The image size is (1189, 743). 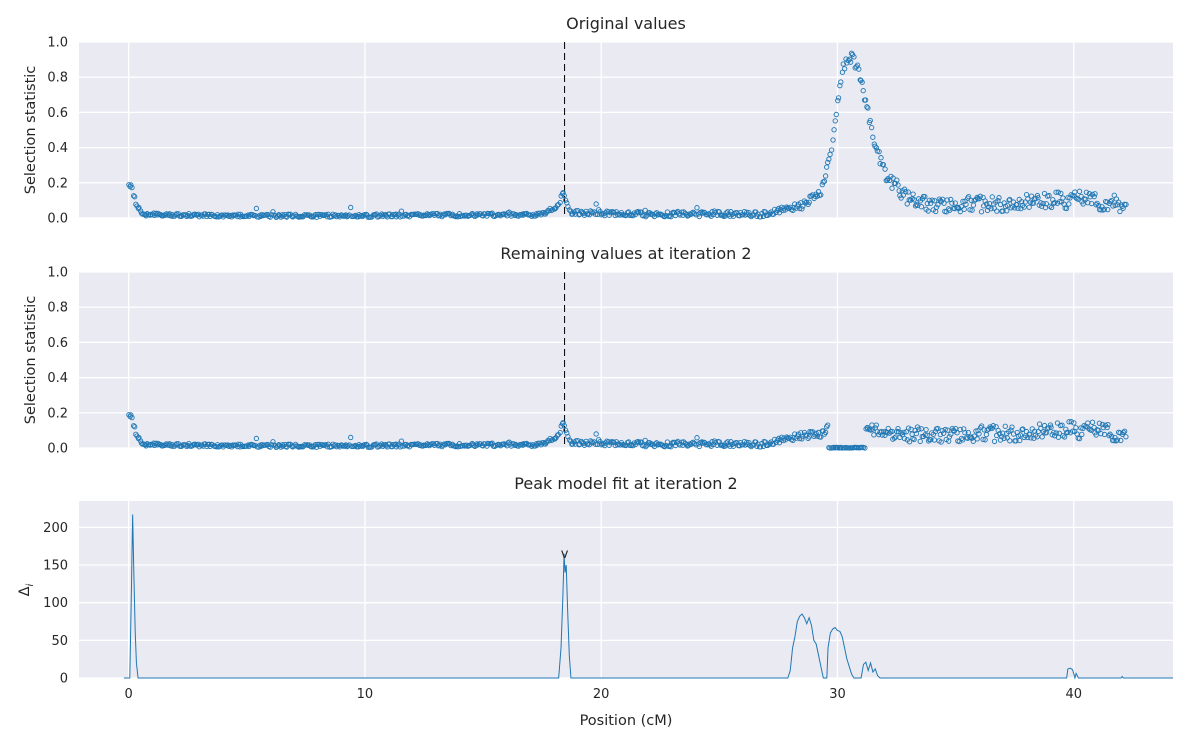 I want to click on panel-remaining-yticks: 0.0 0.2 0.4 0.6 0.8 1.0, so click(x=57, y=361).